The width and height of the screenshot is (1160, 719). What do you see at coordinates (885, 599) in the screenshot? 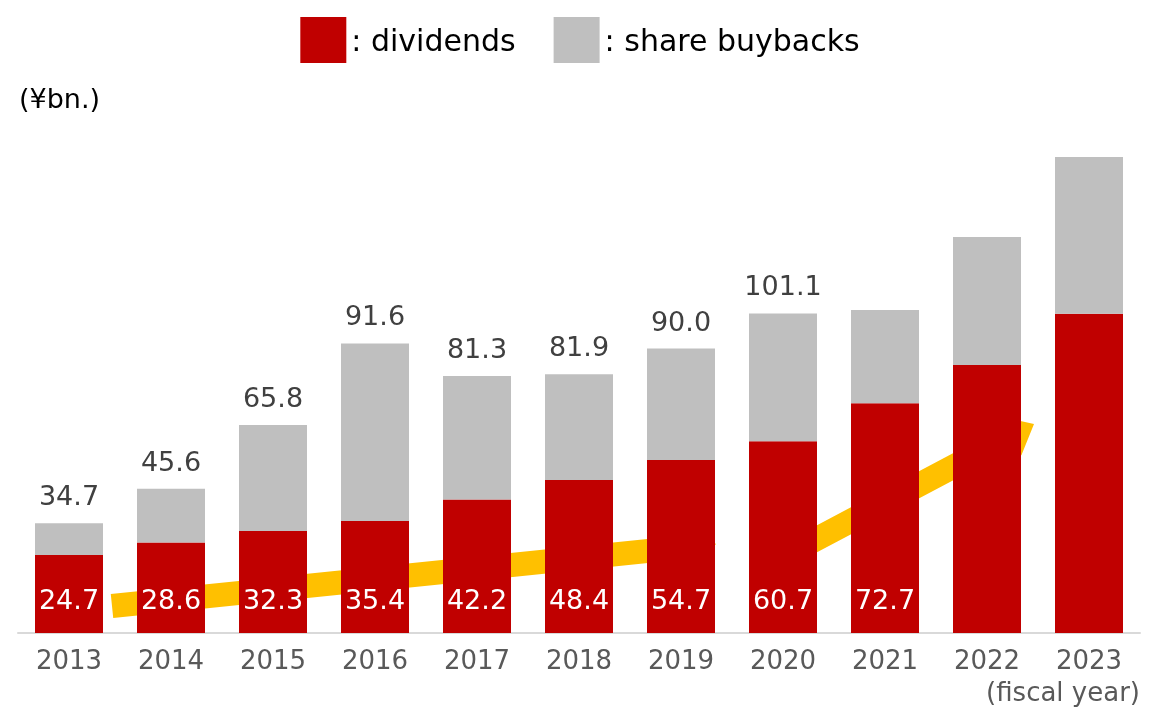
I see `data-label: 72.7` at bounding box center [885, 599].